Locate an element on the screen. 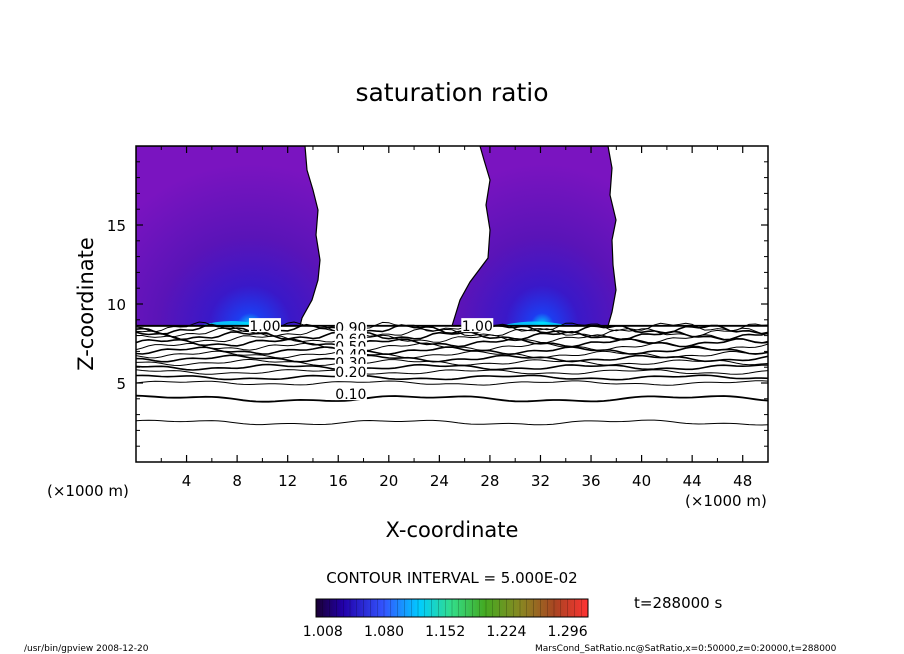  x-tick-label: 8 is located at coordinates (237, 481).